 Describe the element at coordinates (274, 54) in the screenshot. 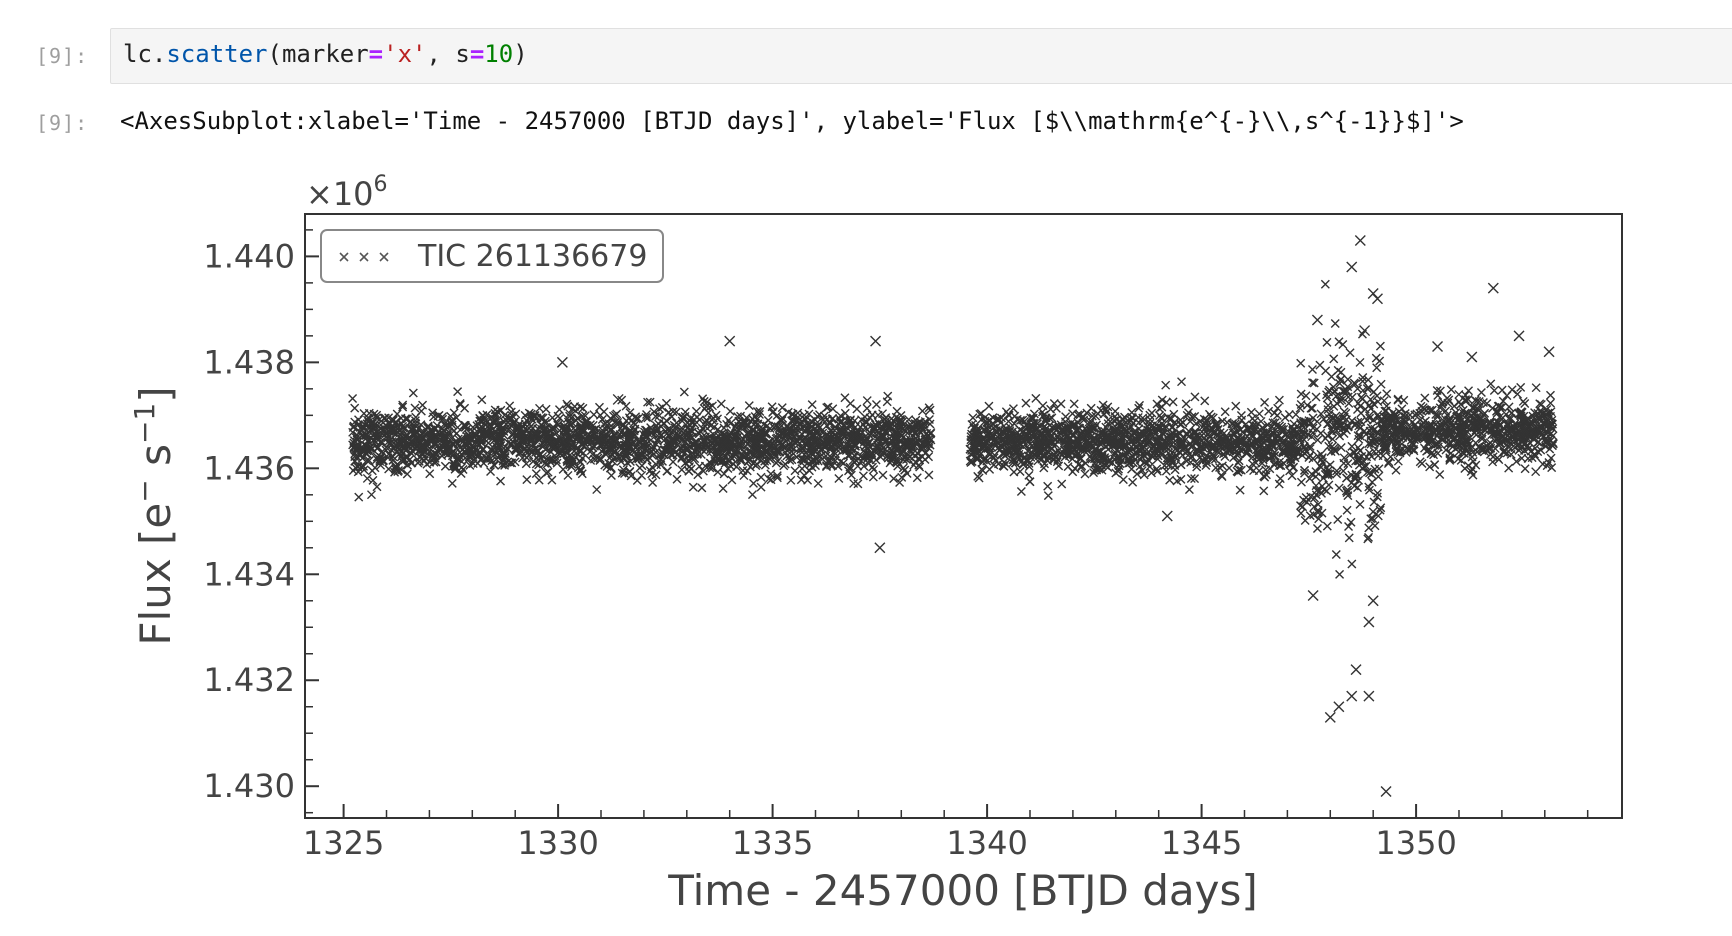

I see `code-token: (` at that location.